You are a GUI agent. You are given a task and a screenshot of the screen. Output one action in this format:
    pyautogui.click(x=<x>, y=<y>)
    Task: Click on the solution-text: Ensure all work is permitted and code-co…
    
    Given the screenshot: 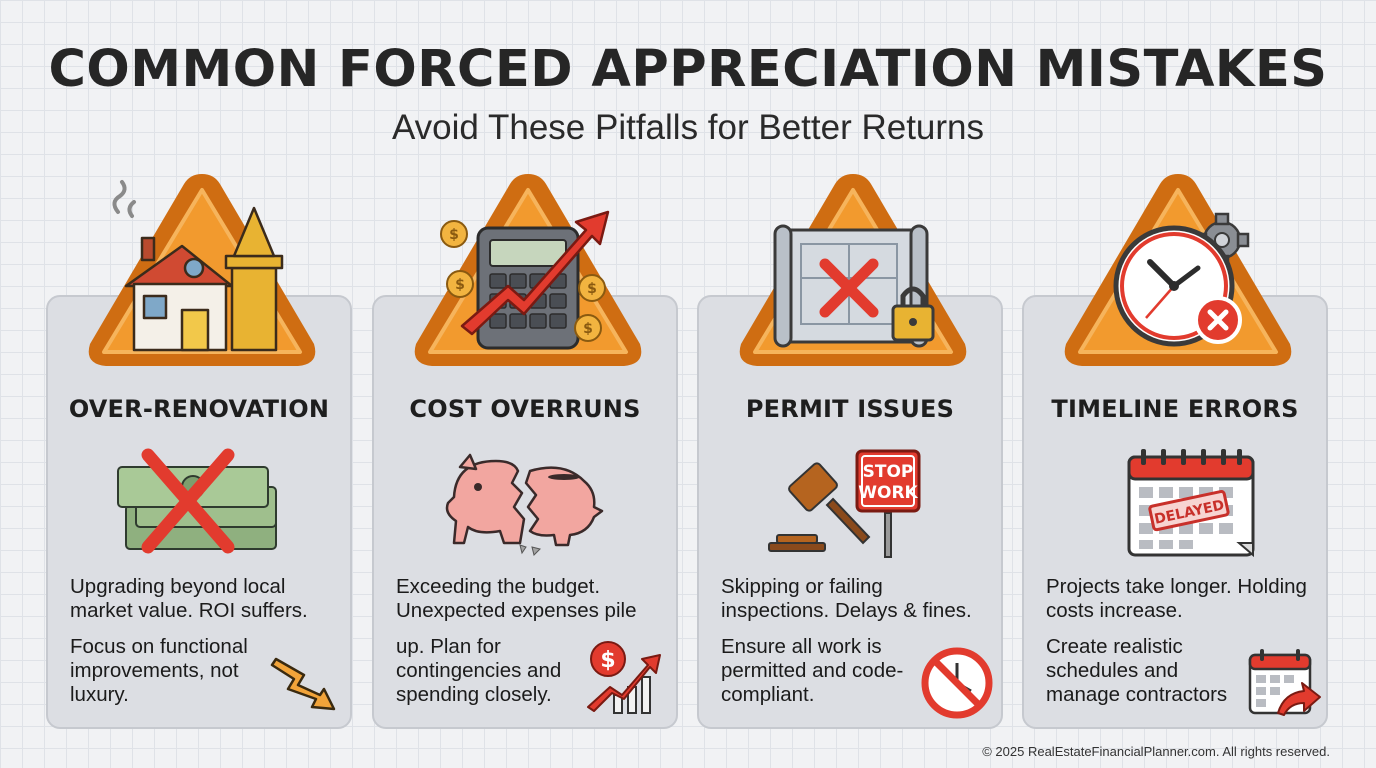 What is the action you would take?
    pyautogui.click(x=812, y=670)
    